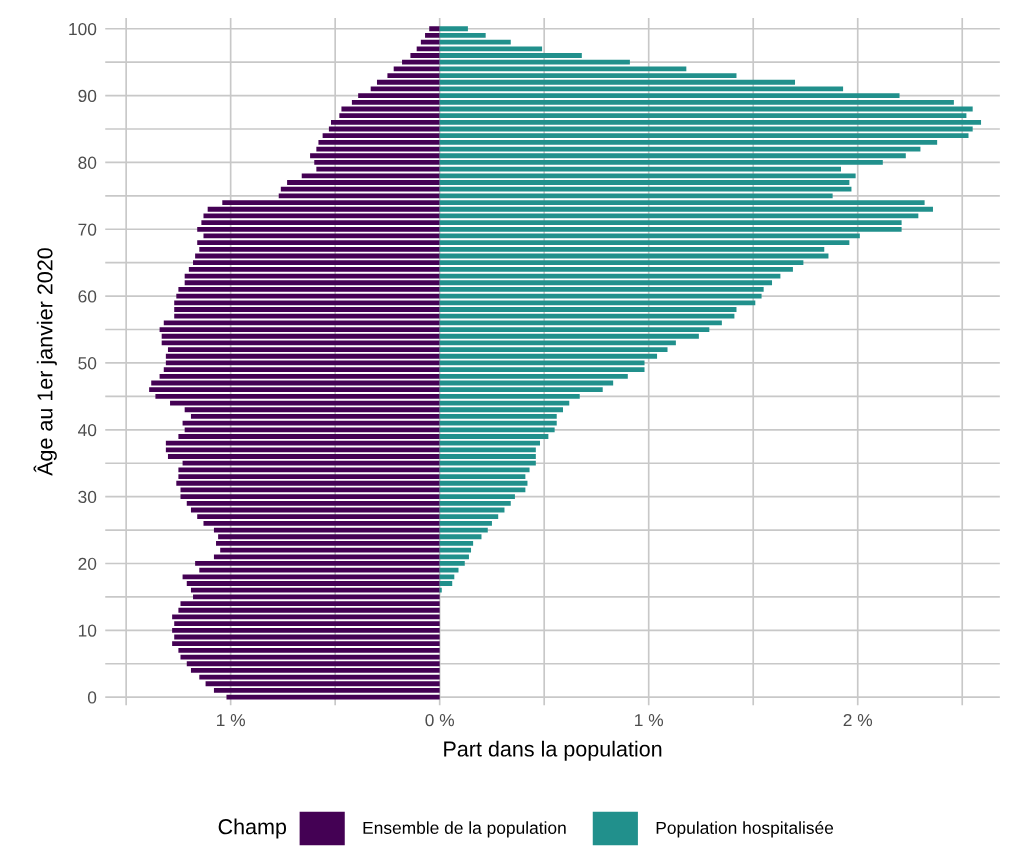  Describe the element at coordinates (87, 630) in the screenshot. I see `y-tick-label: 10` at that location.